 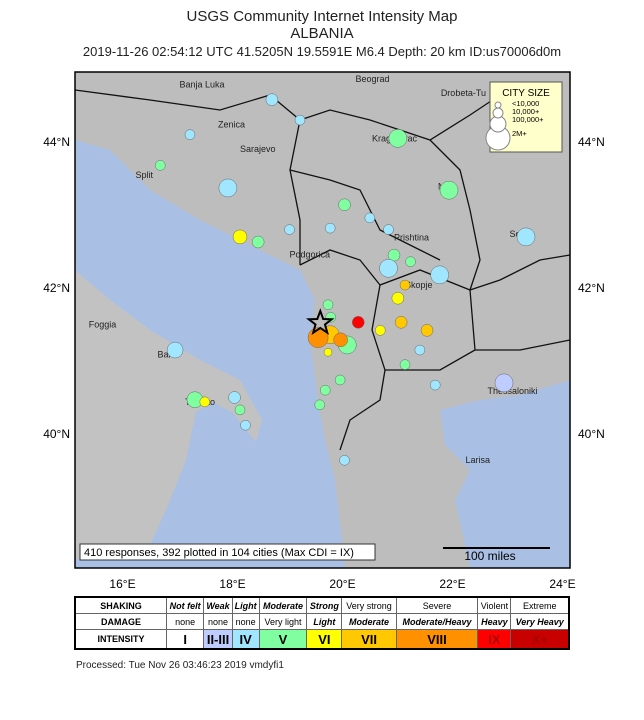 What do you see at coordinates (437, 605) in the screenshot?
I see `shaking-cell: Severe` at bounding box center [437, 605].